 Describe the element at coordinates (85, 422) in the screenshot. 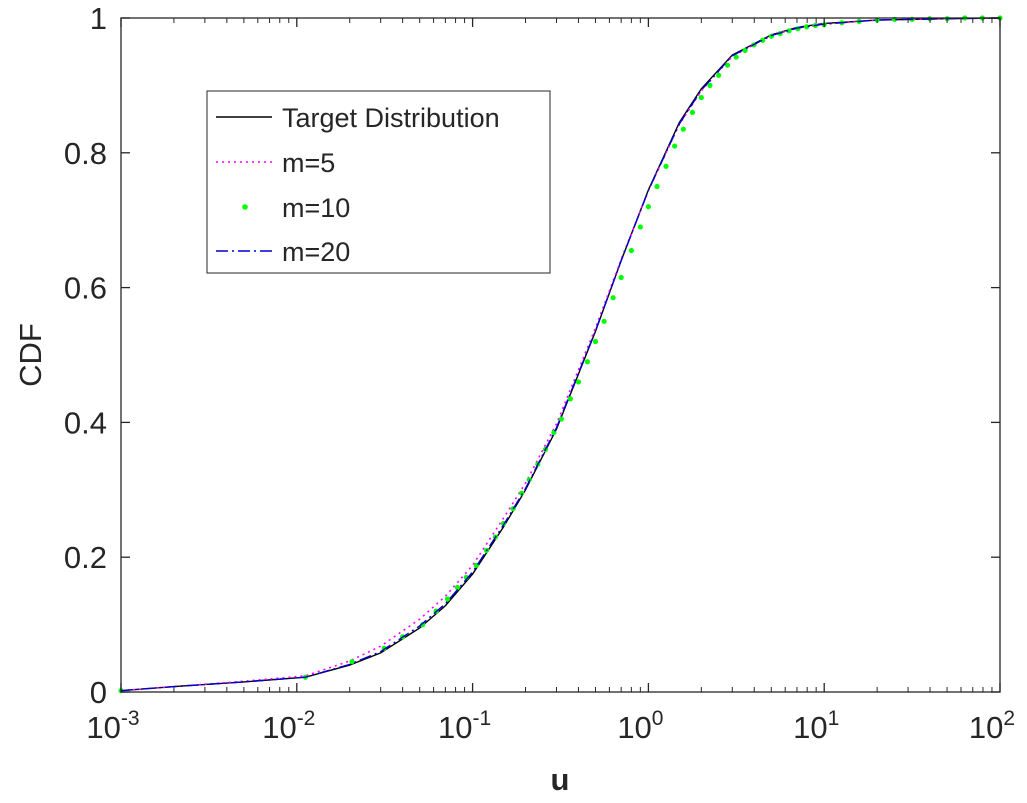

I see `y-tick-label: 0.4` at that location.